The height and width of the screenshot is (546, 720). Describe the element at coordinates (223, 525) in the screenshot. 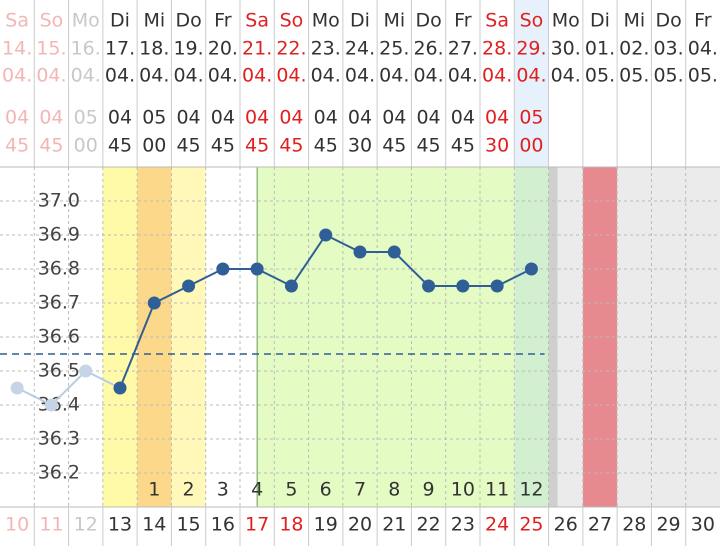

I see `cycle-day: 16` at that location.